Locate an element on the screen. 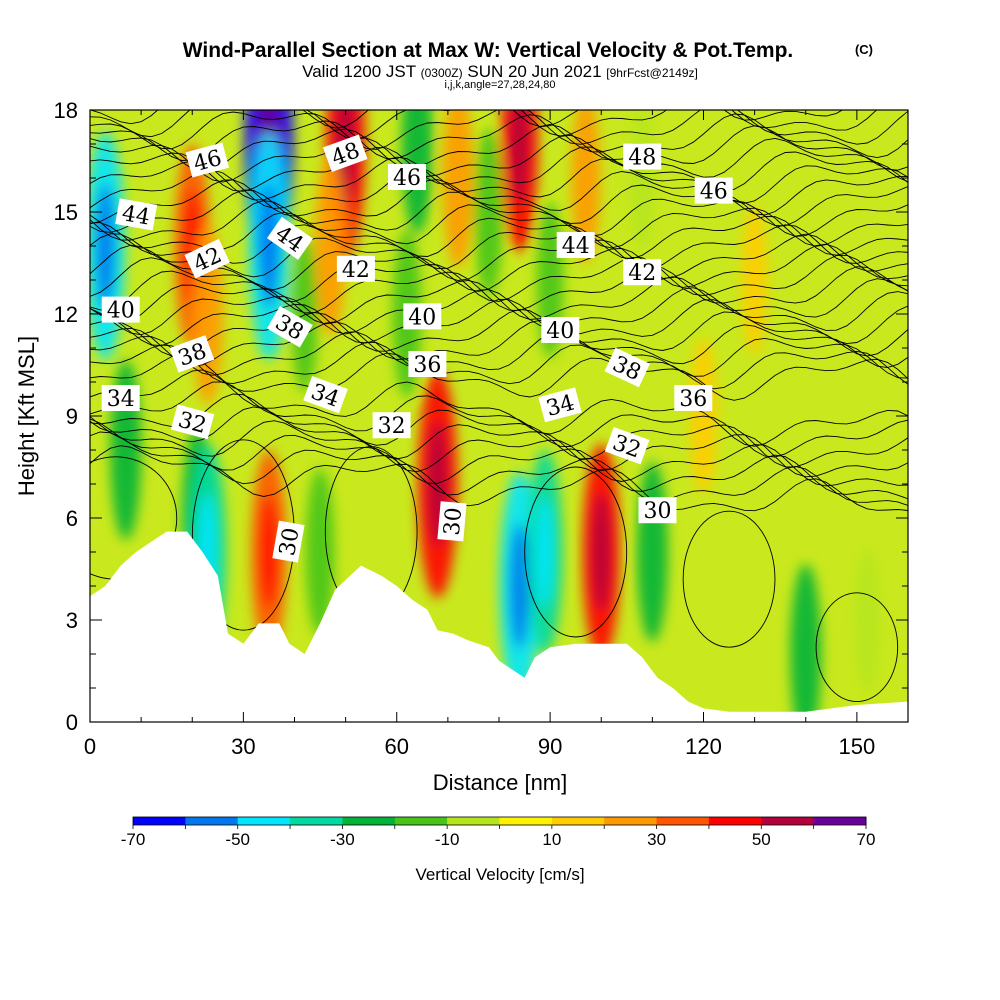 The width and height of the screenshot is (1000, 1000). contour-label-2: 46 is located at coordinates (407, 177).